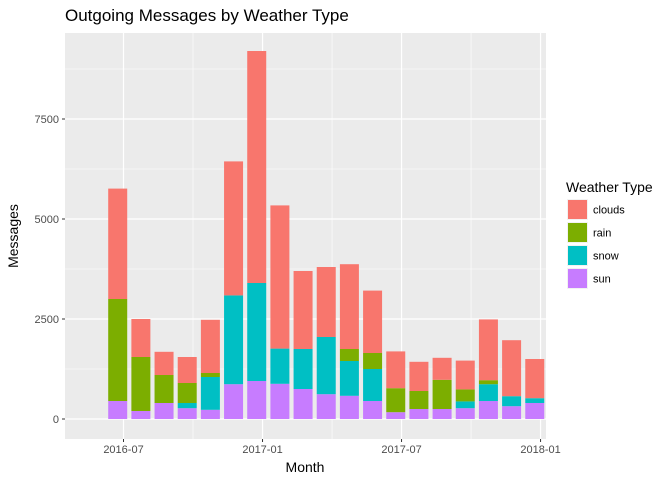  Describe the element at coordinates (50, 270) in the screenshot. I see `y-axis: 0 2500 5000 7500` at that location.